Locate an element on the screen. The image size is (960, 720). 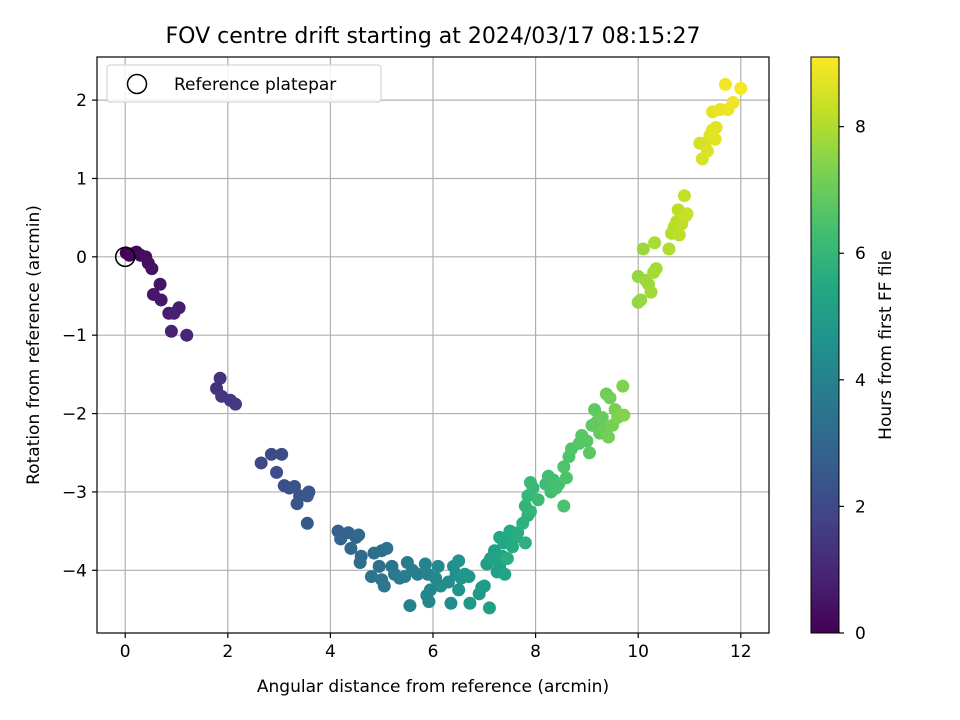
colorbar-tick-label: 6 is located at coordinates (860, 254).